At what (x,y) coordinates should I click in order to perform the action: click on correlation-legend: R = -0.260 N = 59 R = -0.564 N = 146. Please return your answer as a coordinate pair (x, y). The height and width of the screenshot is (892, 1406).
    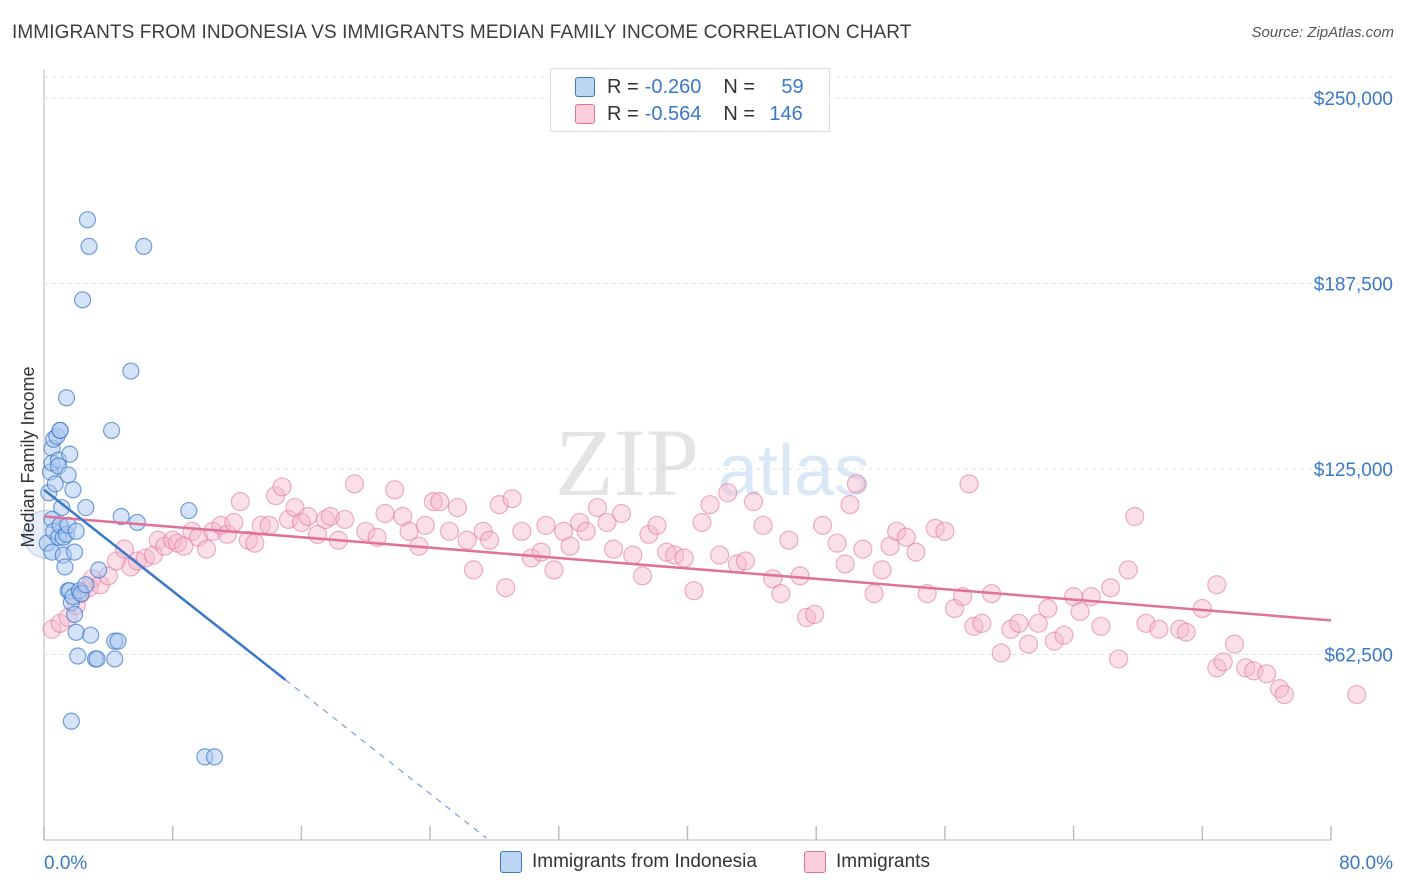
    Looking at the image, I should click on (690, 100).